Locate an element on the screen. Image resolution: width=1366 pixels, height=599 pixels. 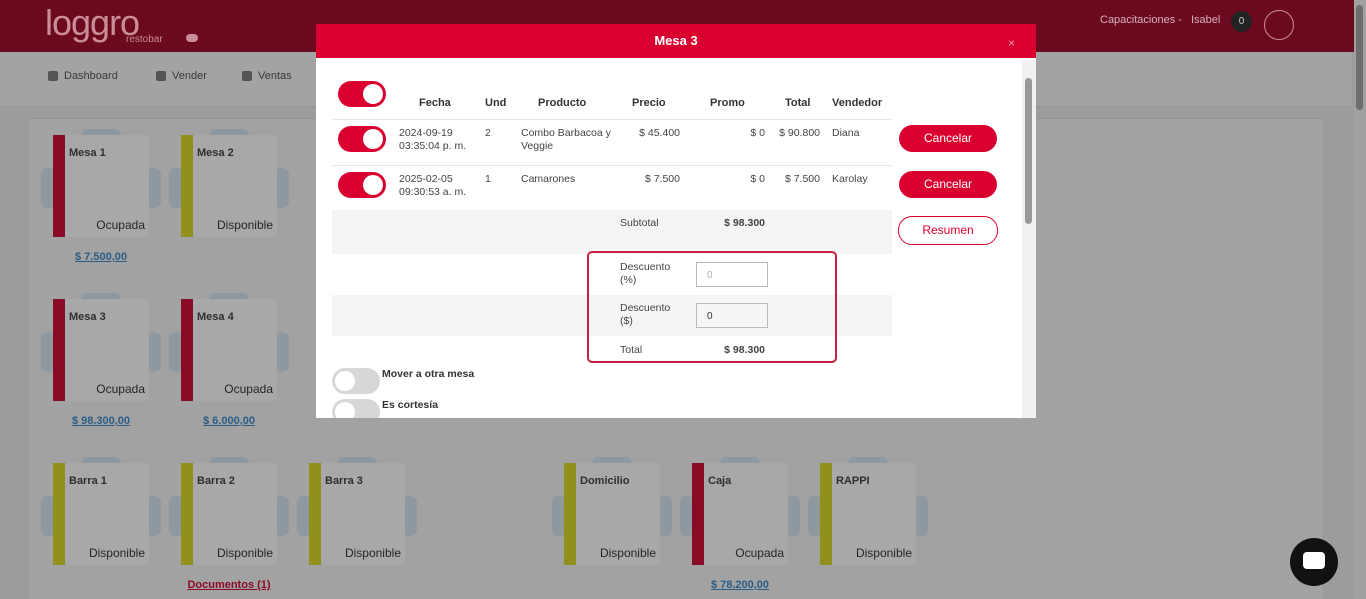
cell: $ 45.400 is located at coordinates (659, 133).